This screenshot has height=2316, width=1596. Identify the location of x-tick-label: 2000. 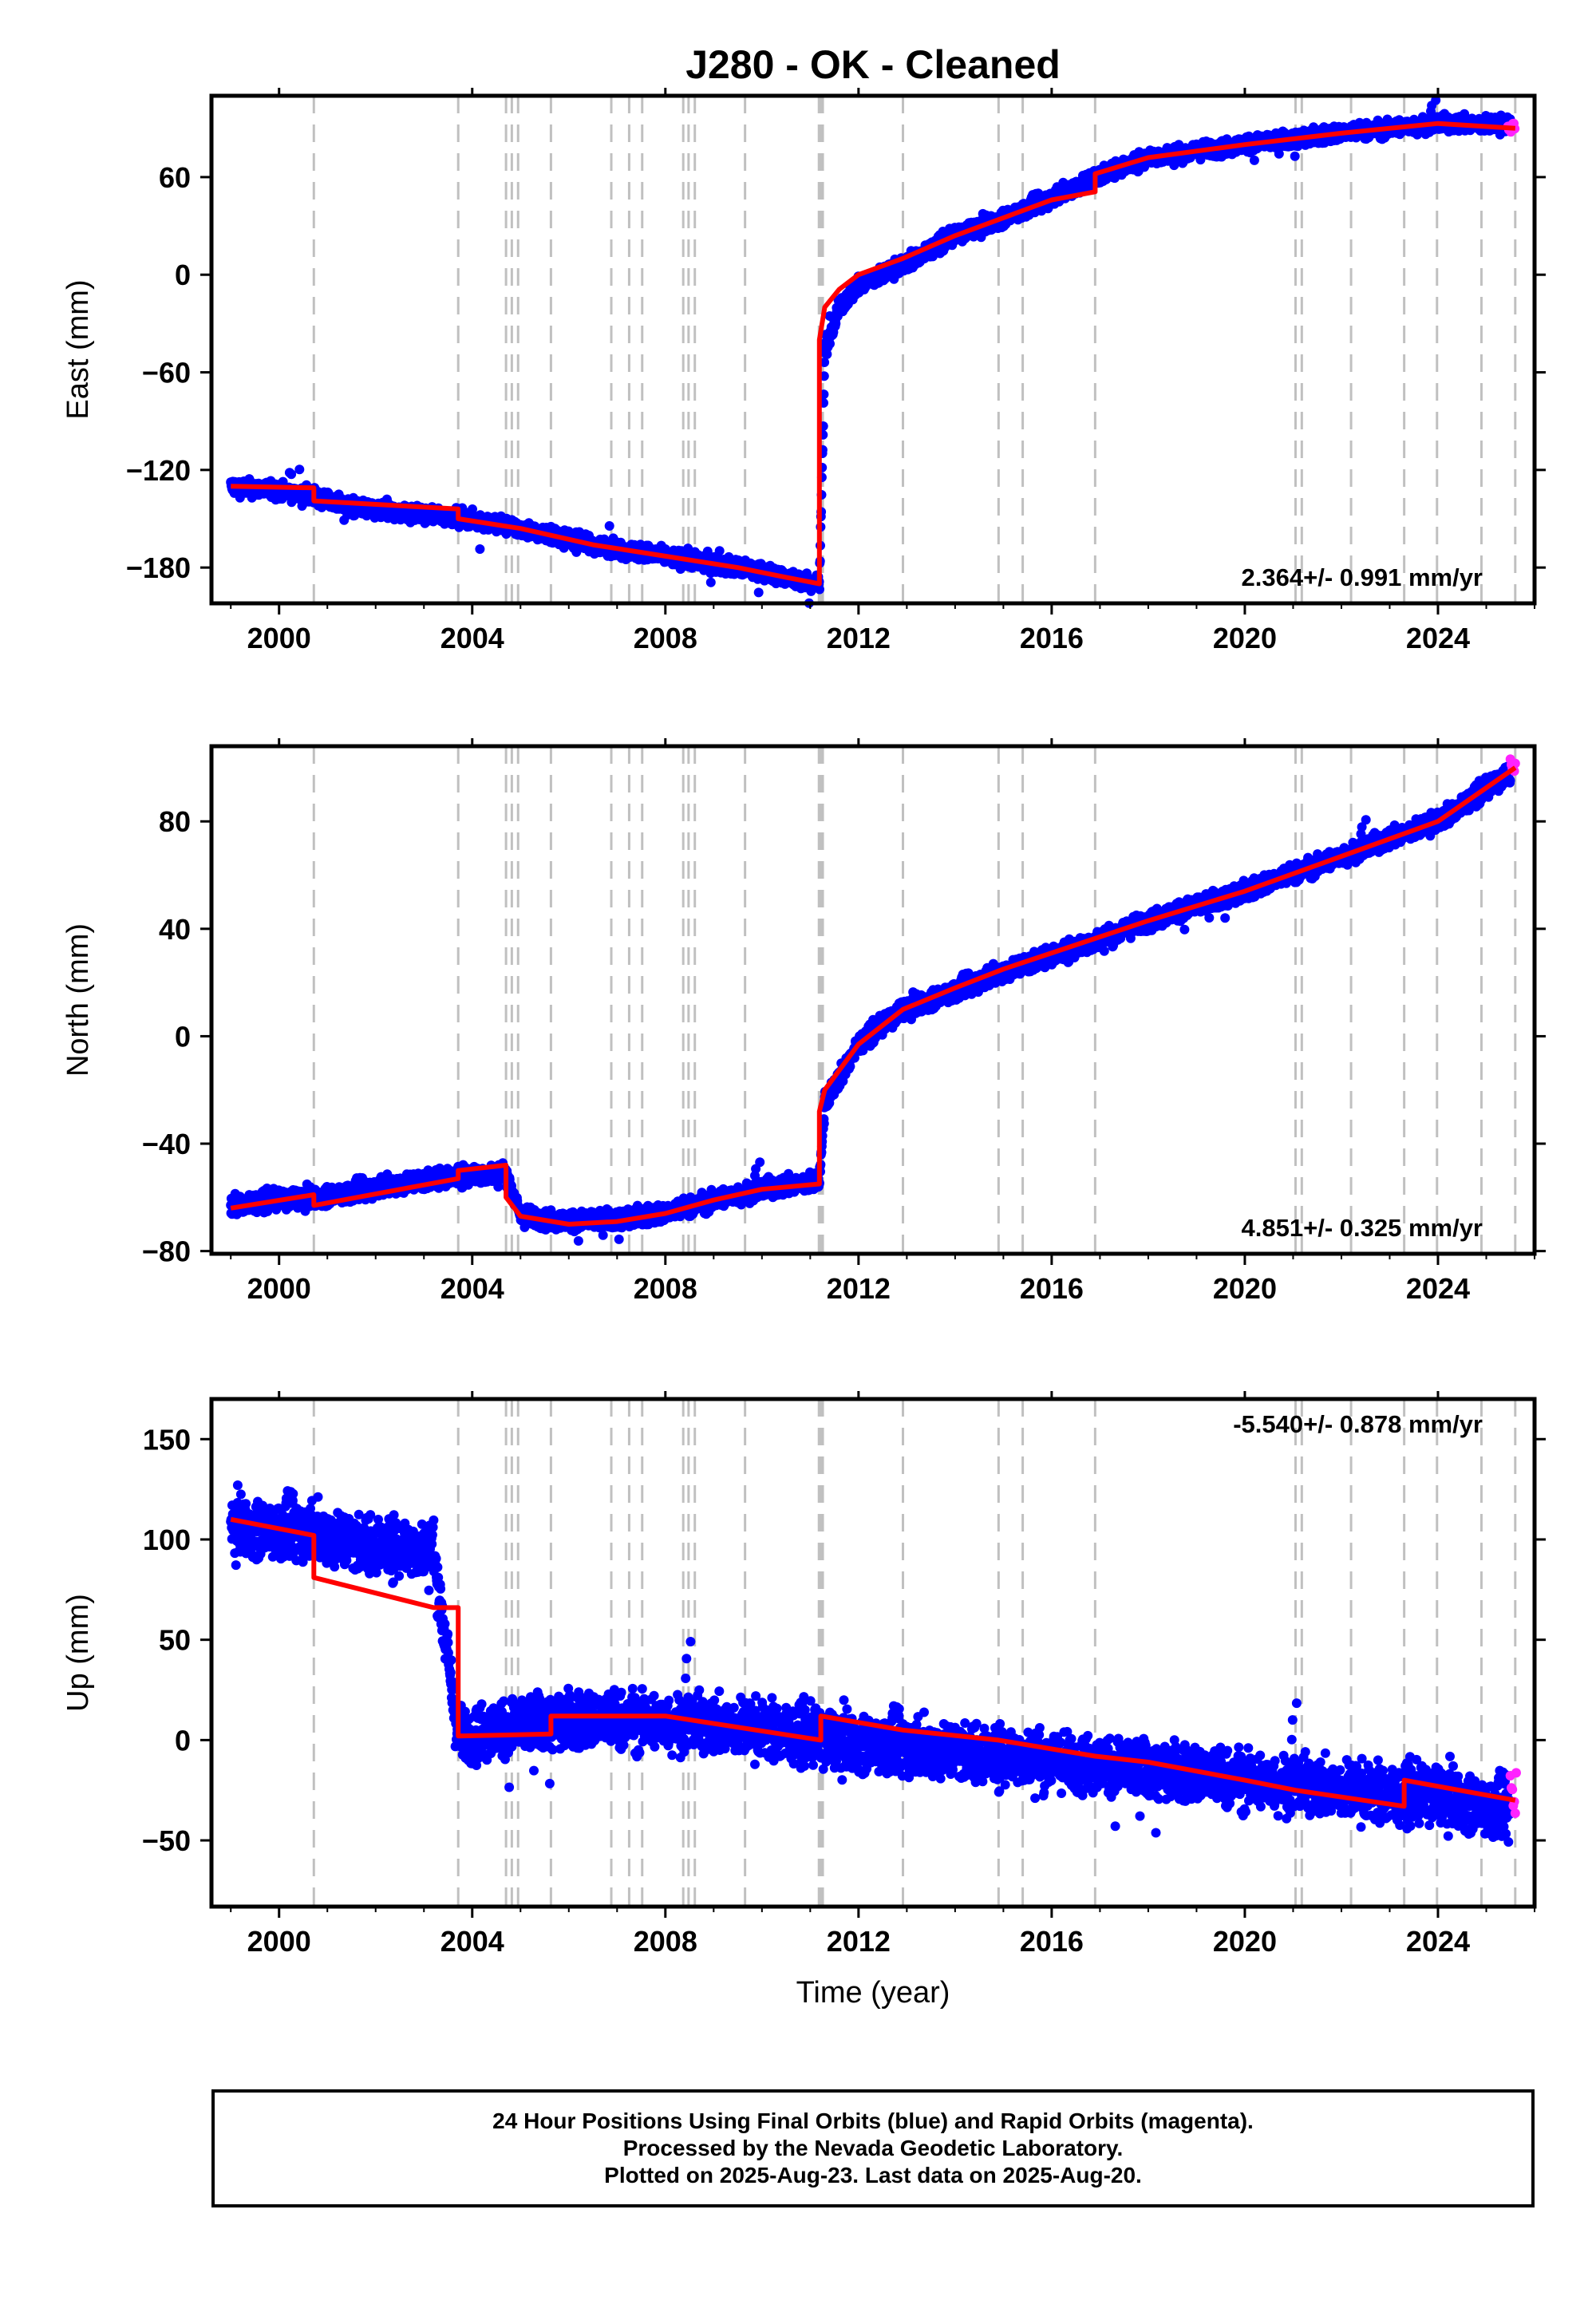
(279, 638).